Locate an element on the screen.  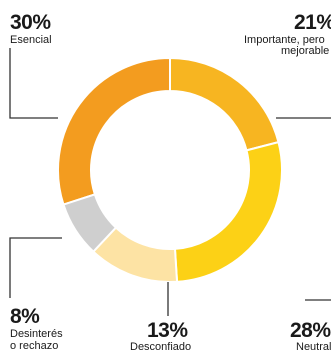
label-desinteres-percent: 8% is located at coordinates (25, 316).